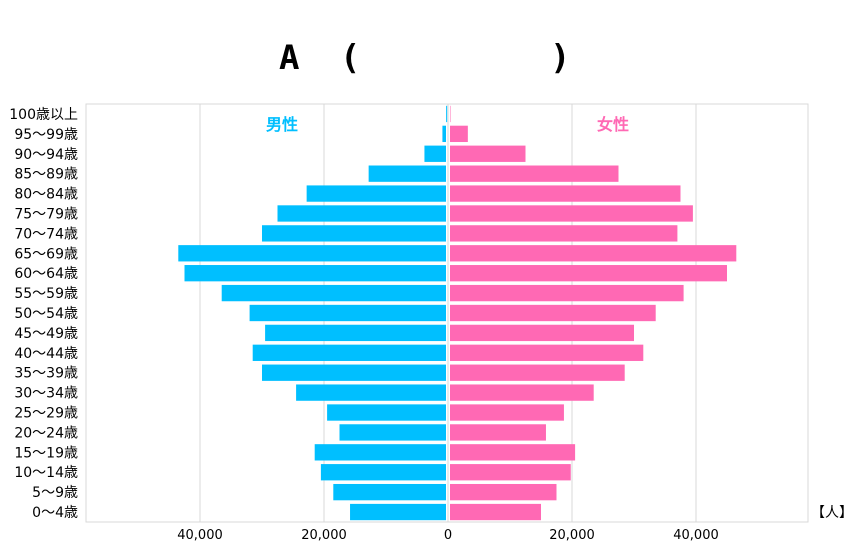  I want to click on y-category-label: 10～14歳, so click(46, 473).